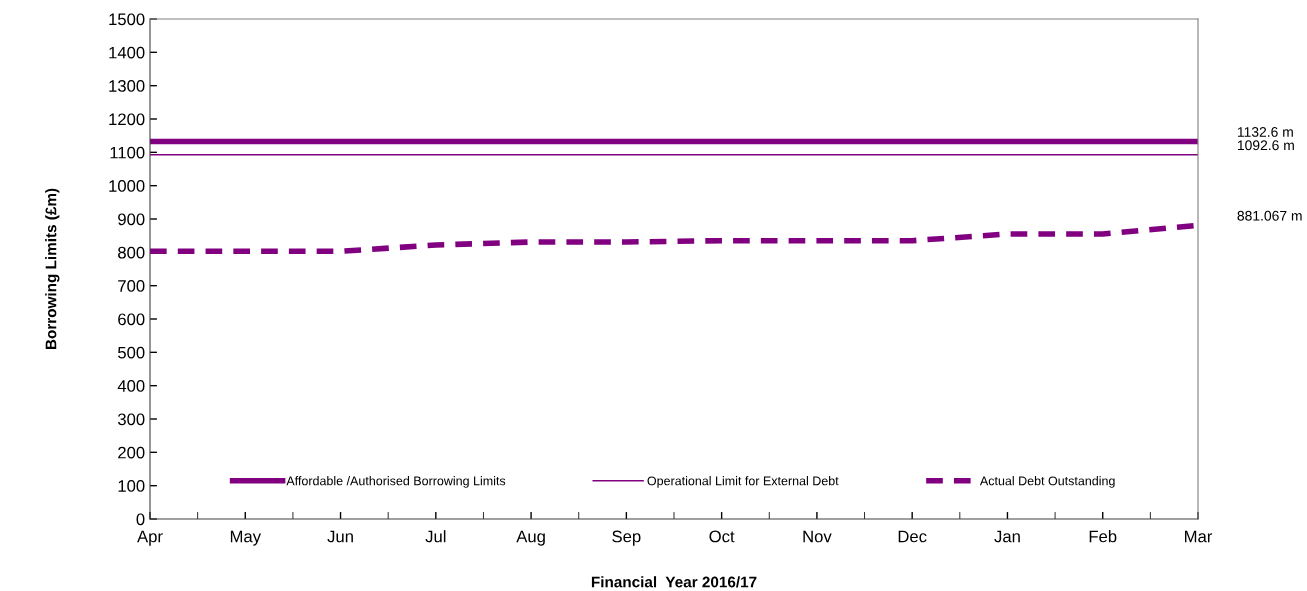 Image resolution: width=1307 pixels, height=591 pixels. What do you see at coordinates (396, 482) in the screenshot?
I see `legend-label: Affordable /Authorised Borrowing Limits` at bounding box center [396, 482].